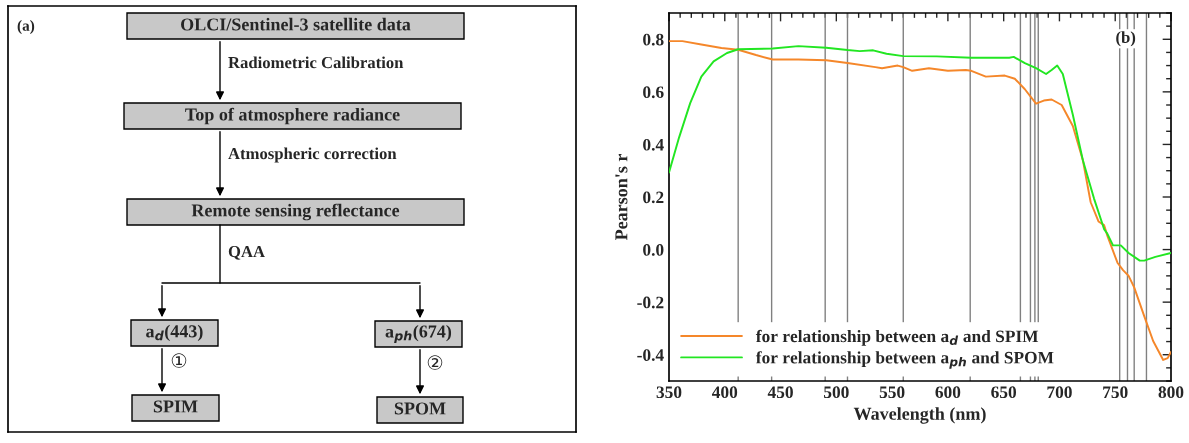 The width and height of the screenshot is (1189, 443). Describe the element at coordinates (653, 197) in the screenshot. I see `y-tick-label: 0.2` at that location.